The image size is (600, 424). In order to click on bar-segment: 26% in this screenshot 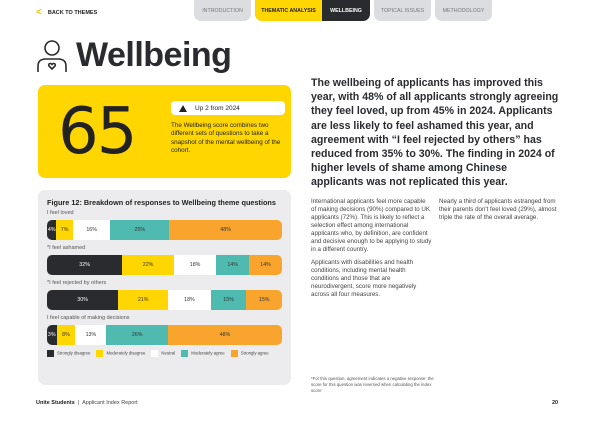, I will do `click(137, 335)`.